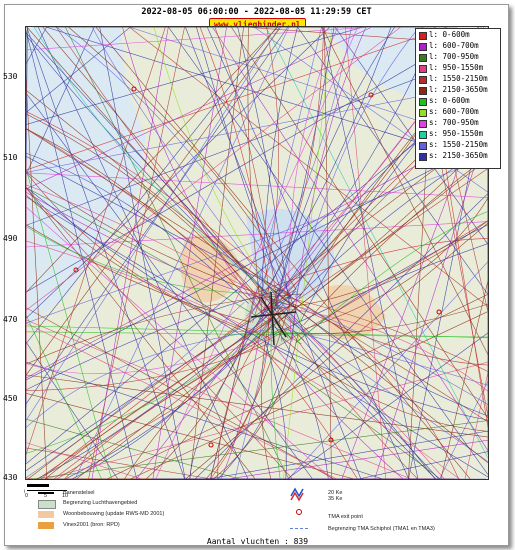 The height and width of the screenshot is (550, 515). I want to click on scale-bar-line, so click(47, 490).